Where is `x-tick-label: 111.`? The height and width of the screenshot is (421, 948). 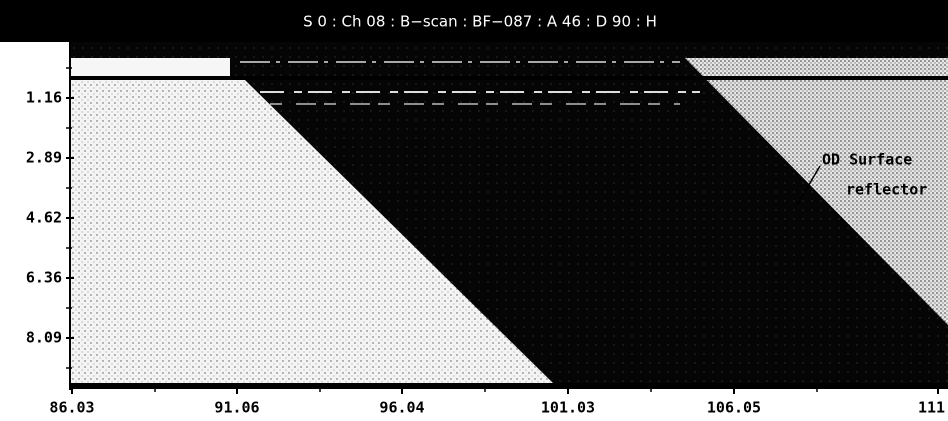 x-tick-label: 111. is located at coordinates (933, 408).